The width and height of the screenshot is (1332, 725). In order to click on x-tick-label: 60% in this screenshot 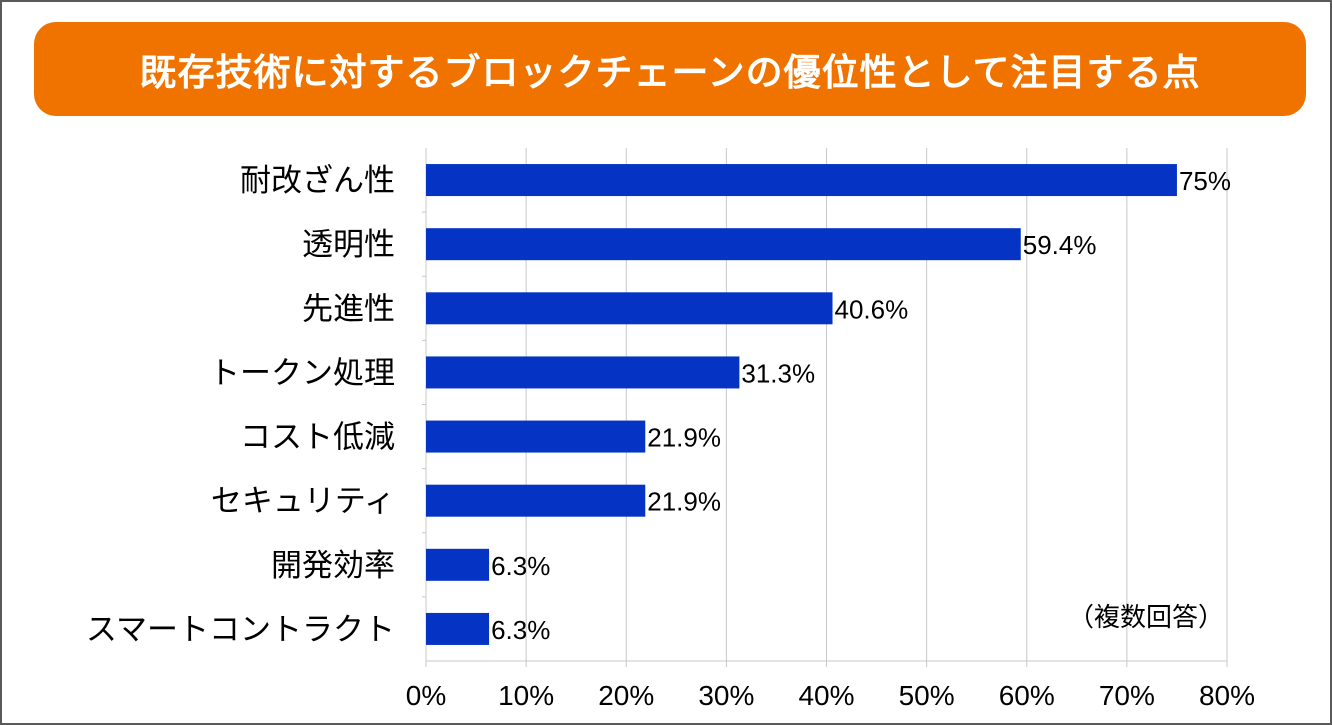, I will do `click(1027, 695)`.